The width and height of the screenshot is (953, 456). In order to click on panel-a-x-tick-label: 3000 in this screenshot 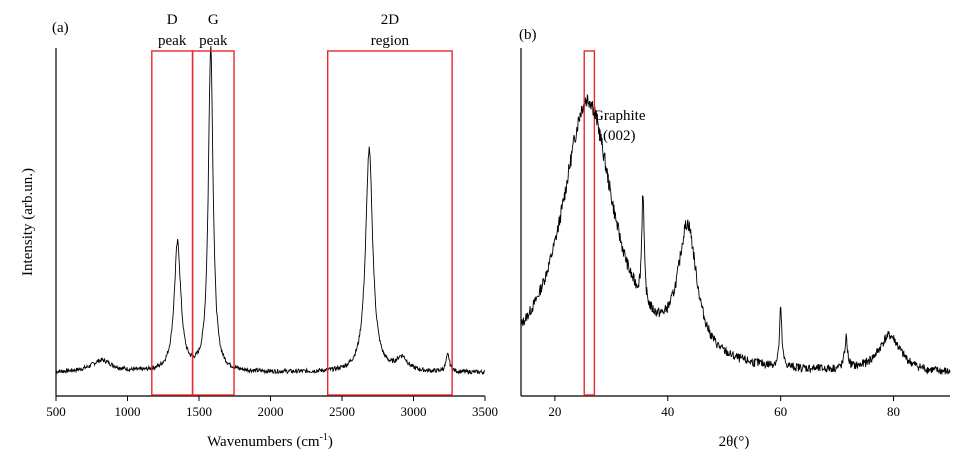, I will do `click(414, 411)`.